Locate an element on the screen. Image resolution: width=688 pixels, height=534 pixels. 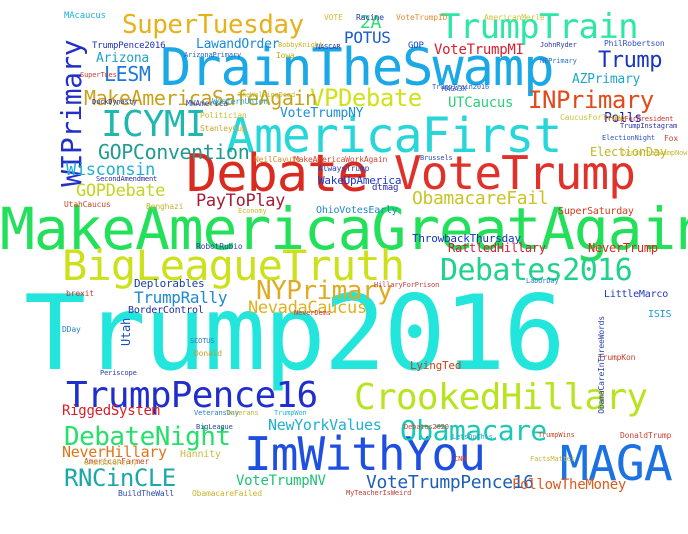
word: CaucusForTrump is located at coordinates (593, 117).